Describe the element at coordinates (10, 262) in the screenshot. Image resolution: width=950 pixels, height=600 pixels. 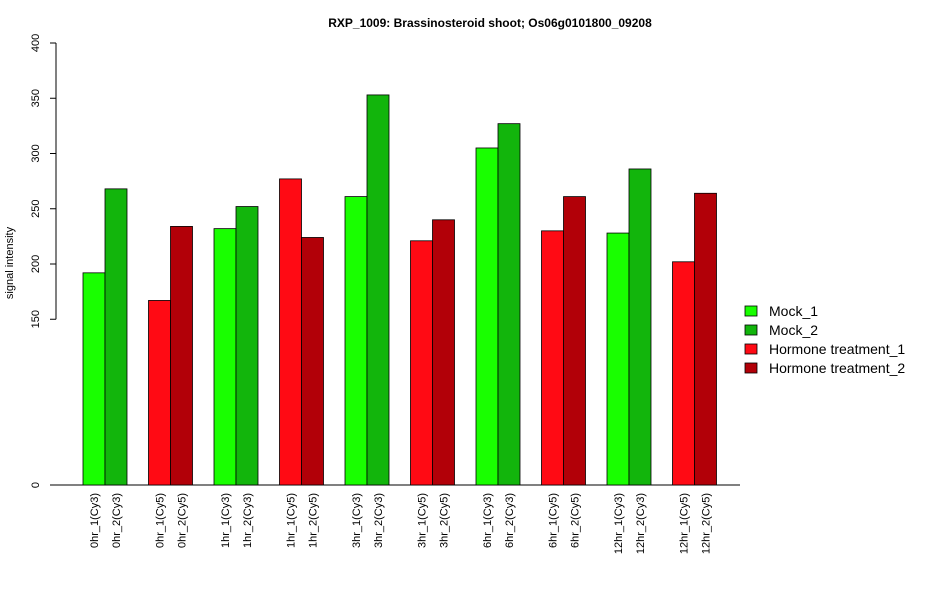
I see `y-axis-label: signal intensity` at that location.